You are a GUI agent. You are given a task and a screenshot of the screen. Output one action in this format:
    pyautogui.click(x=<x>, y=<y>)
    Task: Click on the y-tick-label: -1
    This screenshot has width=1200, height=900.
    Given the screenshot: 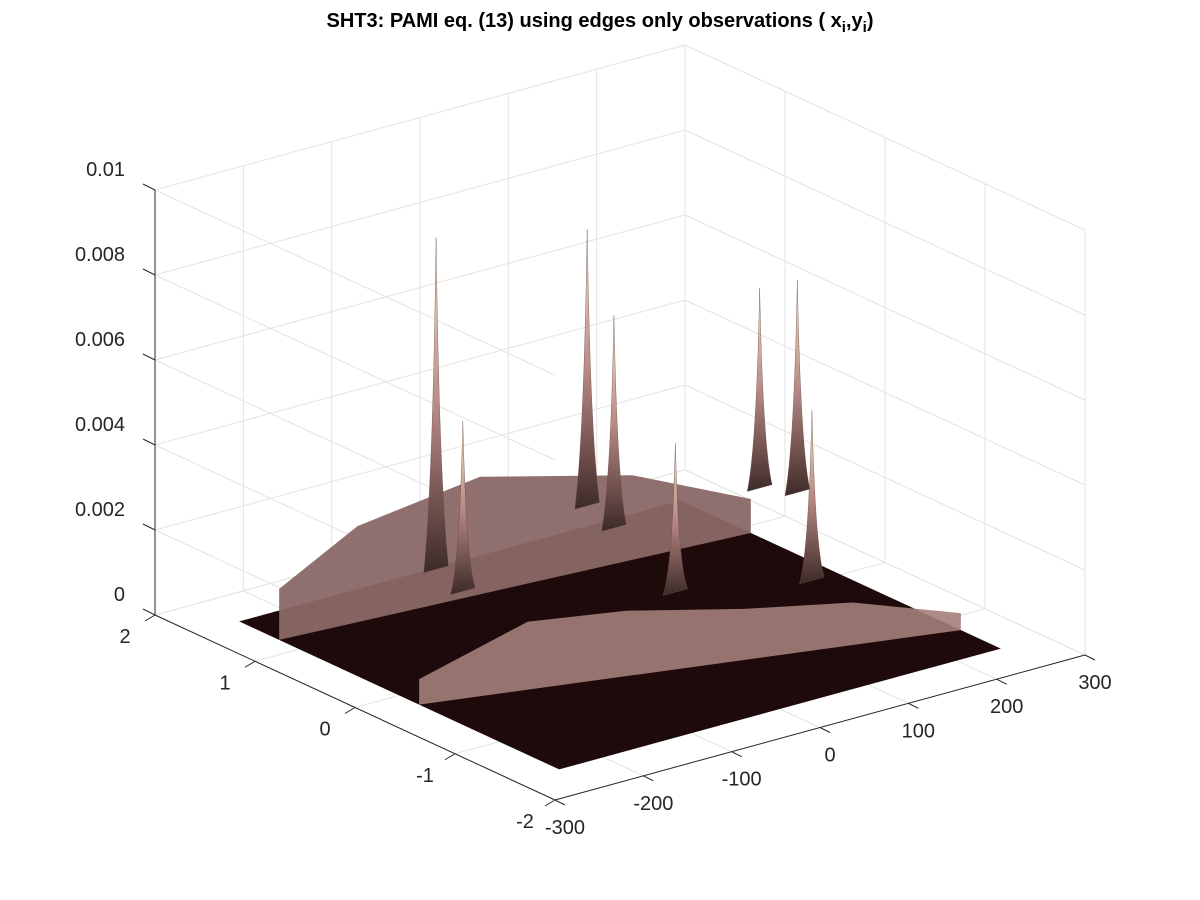 What is the action you would take?
    pyautogui.click(x=425, y=776)
    